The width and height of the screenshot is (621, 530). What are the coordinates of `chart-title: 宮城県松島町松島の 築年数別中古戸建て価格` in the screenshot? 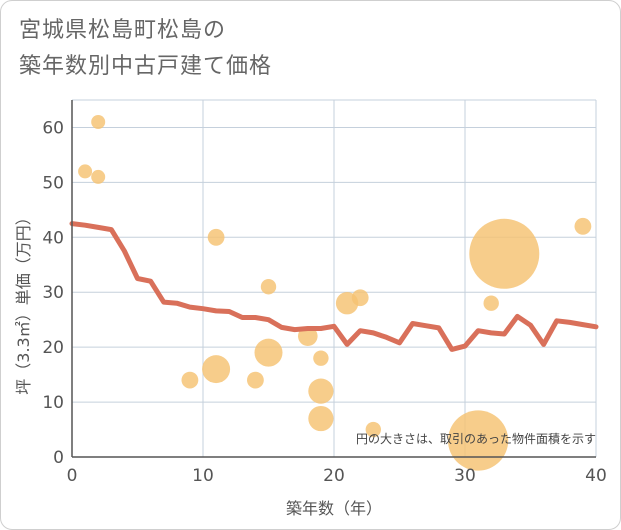 It's located at (145, 49).